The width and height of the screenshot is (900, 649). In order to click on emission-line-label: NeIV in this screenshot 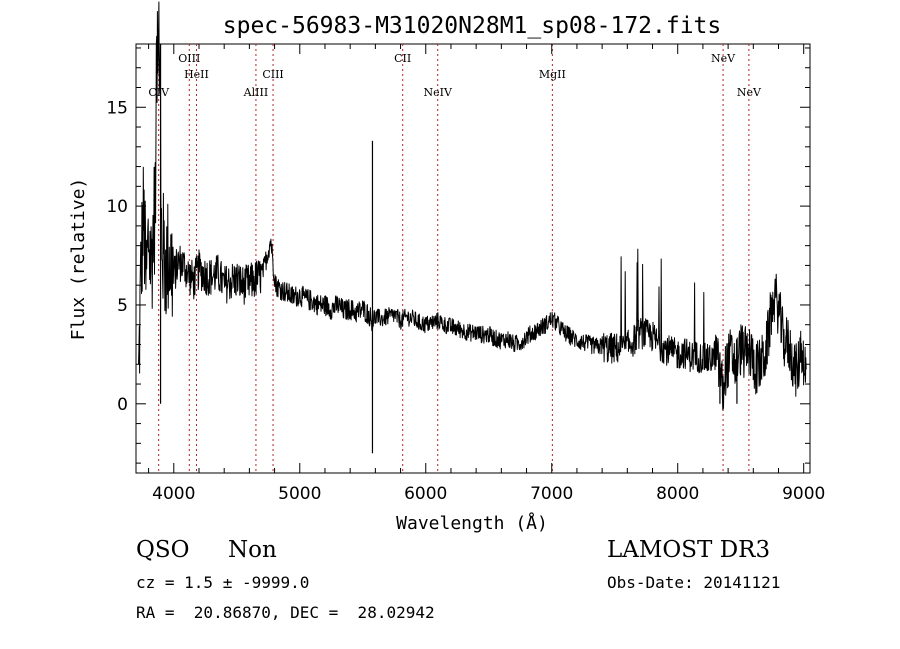, I will do `click(438, 92)`.